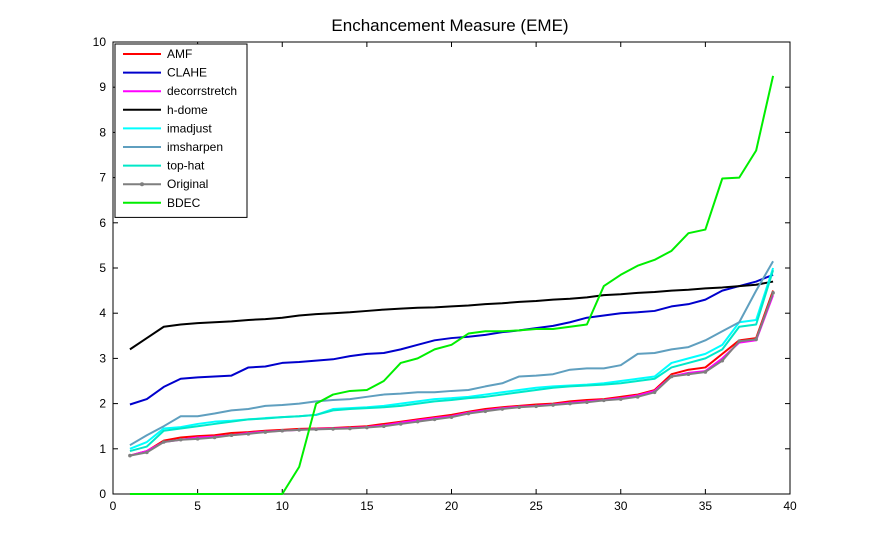 Image resolution: width=872 pixels, height=555 pixels. Describe the element at coordinates (706, 506) in the screenshot. I see `x-tick-label: 35` at that location.